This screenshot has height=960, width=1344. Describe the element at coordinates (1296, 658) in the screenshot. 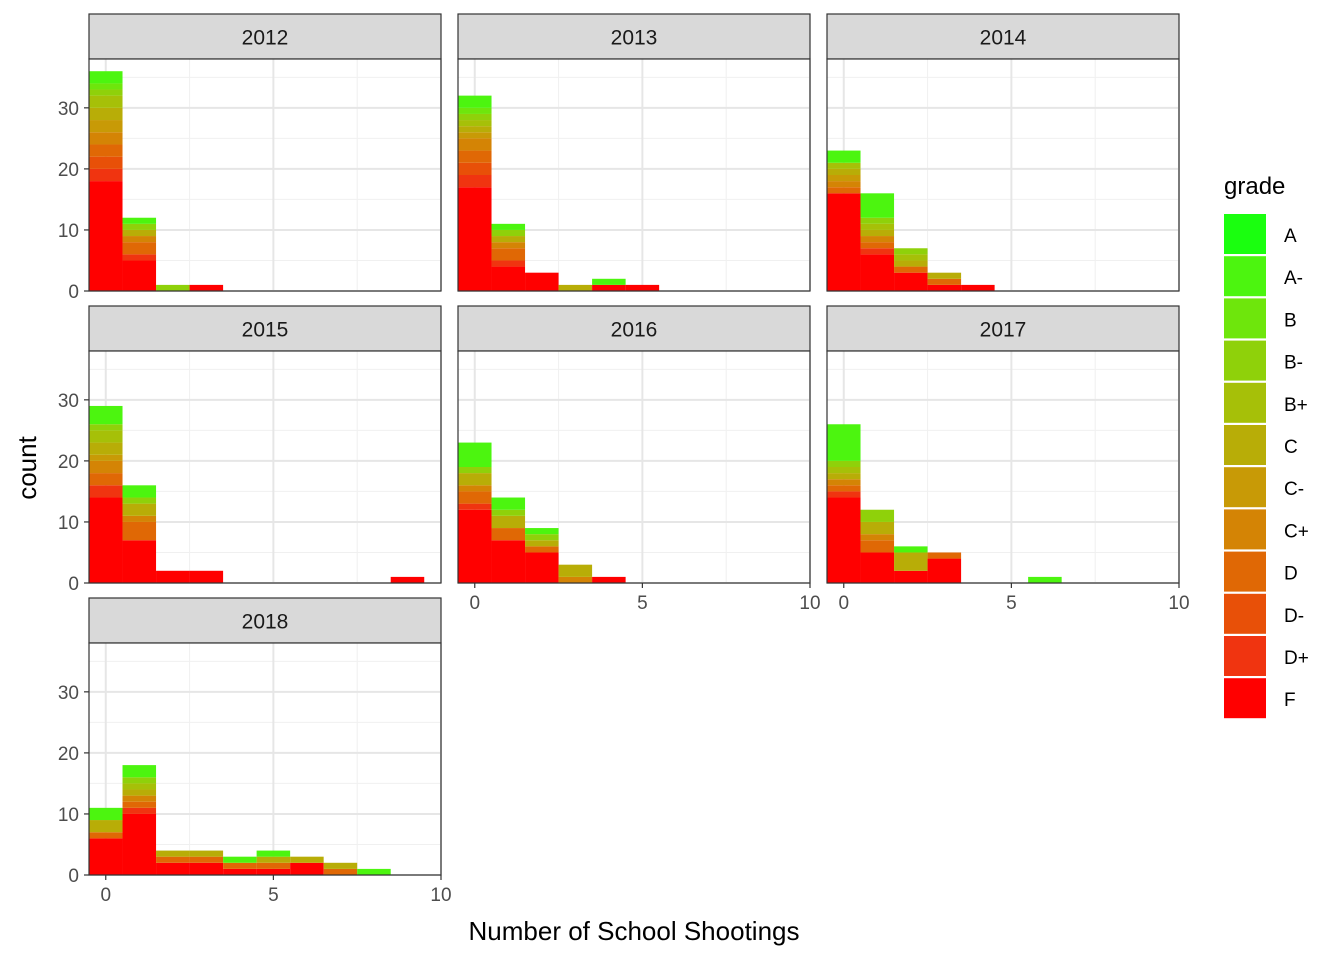

I see `legend-entry-label: D+` at that location.